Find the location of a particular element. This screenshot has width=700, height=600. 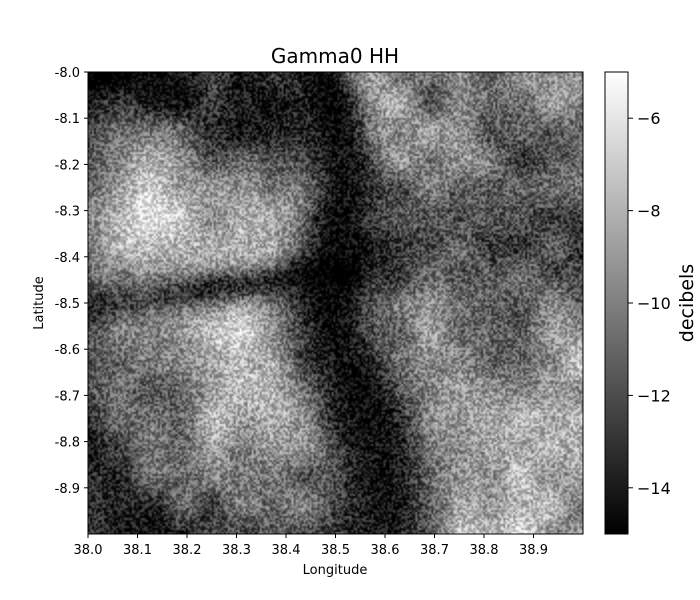

x-tick-label: 38.4 is located at coordinates (286, 550).